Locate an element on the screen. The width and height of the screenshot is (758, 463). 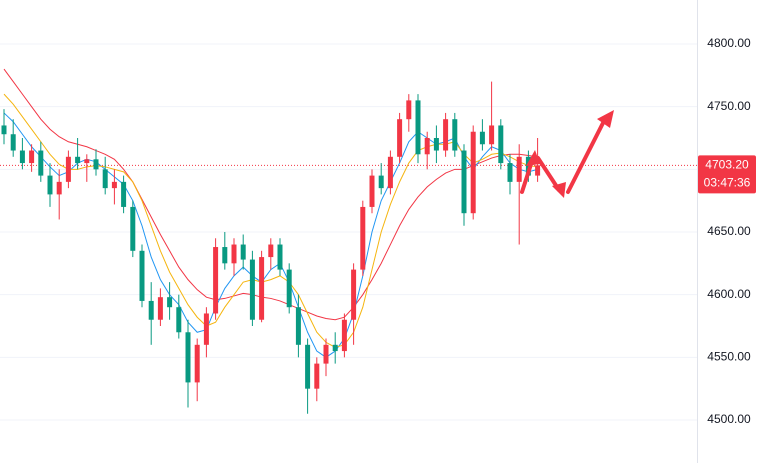
y-tick-label: 4750.00 is located at coordinates (729, 106).